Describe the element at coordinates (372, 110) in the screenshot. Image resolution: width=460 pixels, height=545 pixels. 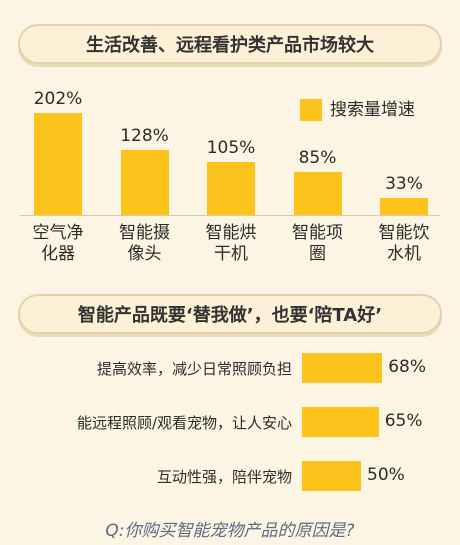
I see `legend-label: 搜索量增速` at that location.